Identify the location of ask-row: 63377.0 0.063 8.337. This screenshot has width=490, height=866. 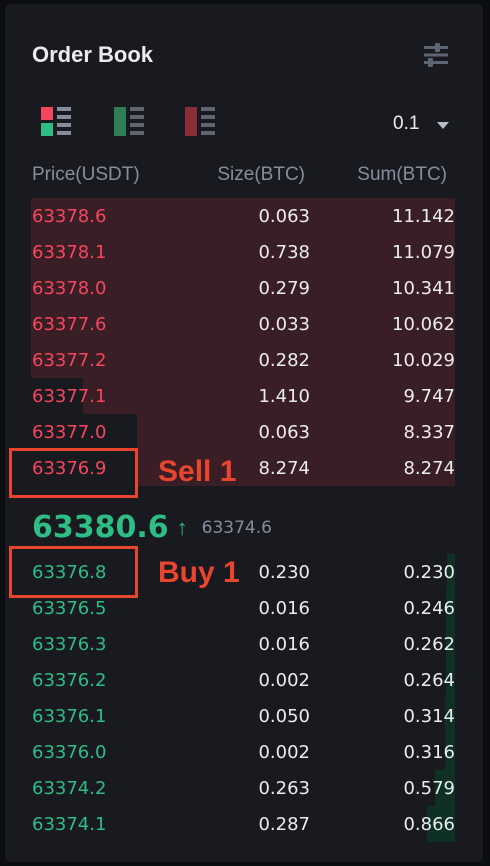
(244, 432).